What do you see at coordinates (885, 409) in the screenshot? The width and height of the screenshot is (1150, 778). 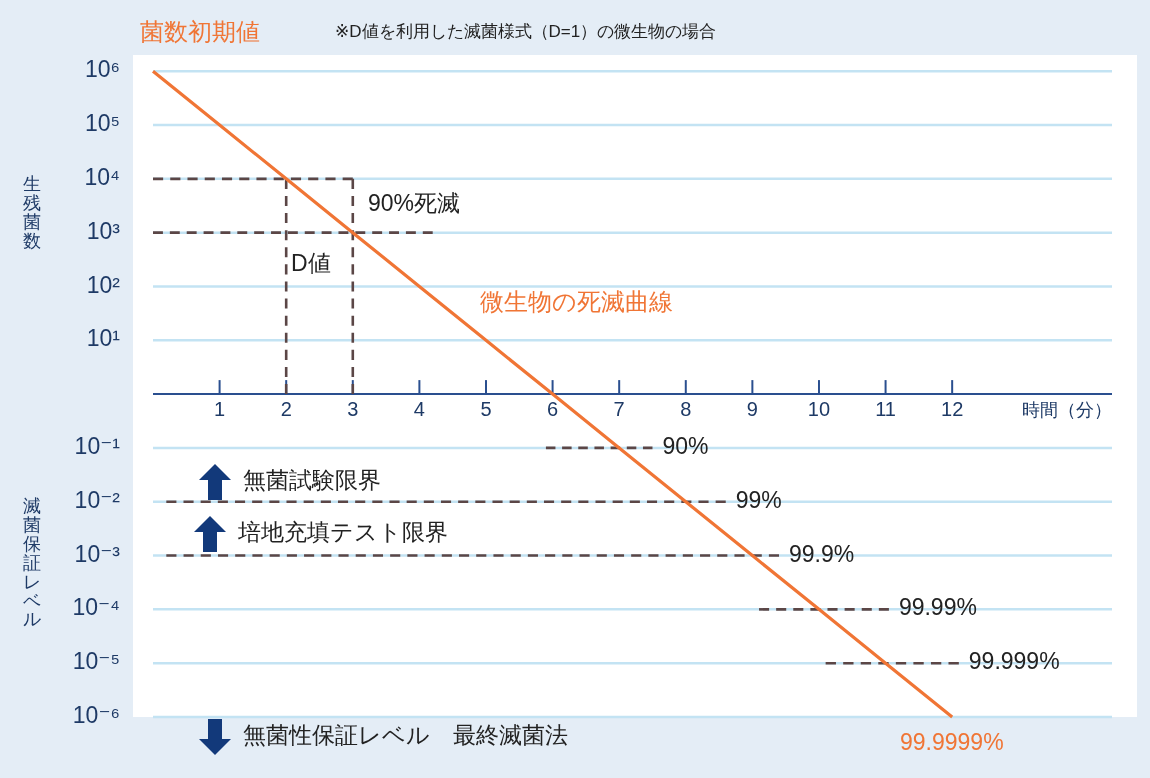 I see `x-tick-label: 11` at bounding box center [885, 409].